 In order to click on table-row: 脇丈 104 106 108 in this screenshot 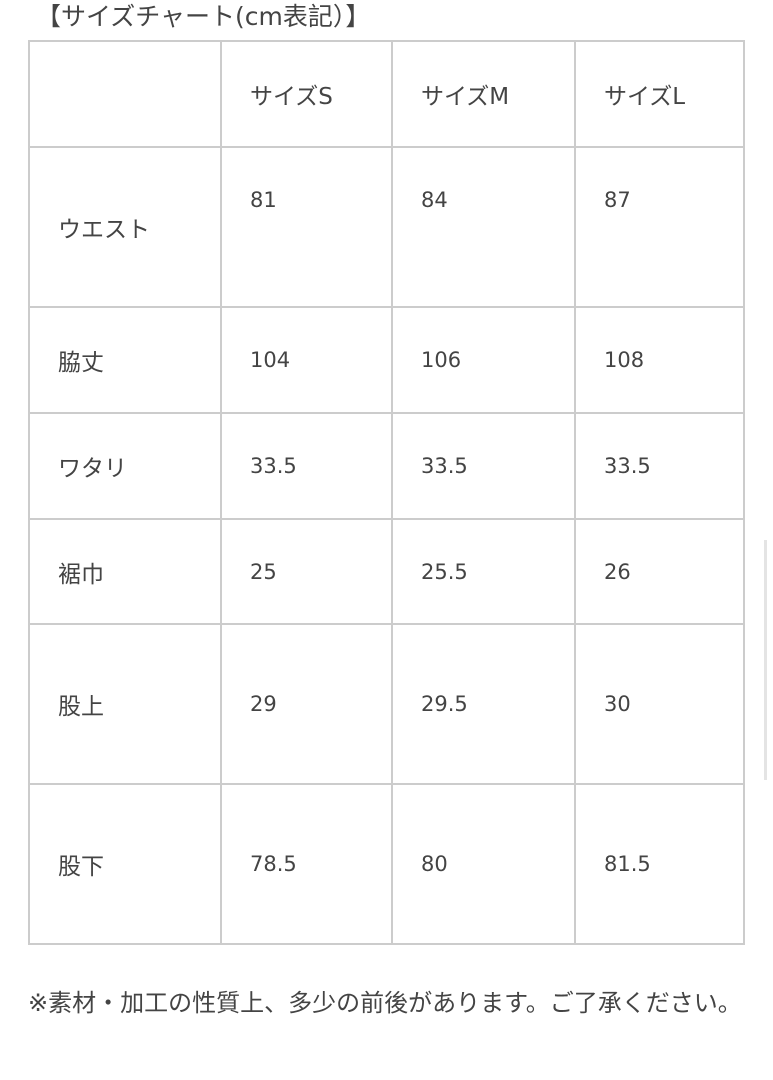, I will do `click(386, 360)`.